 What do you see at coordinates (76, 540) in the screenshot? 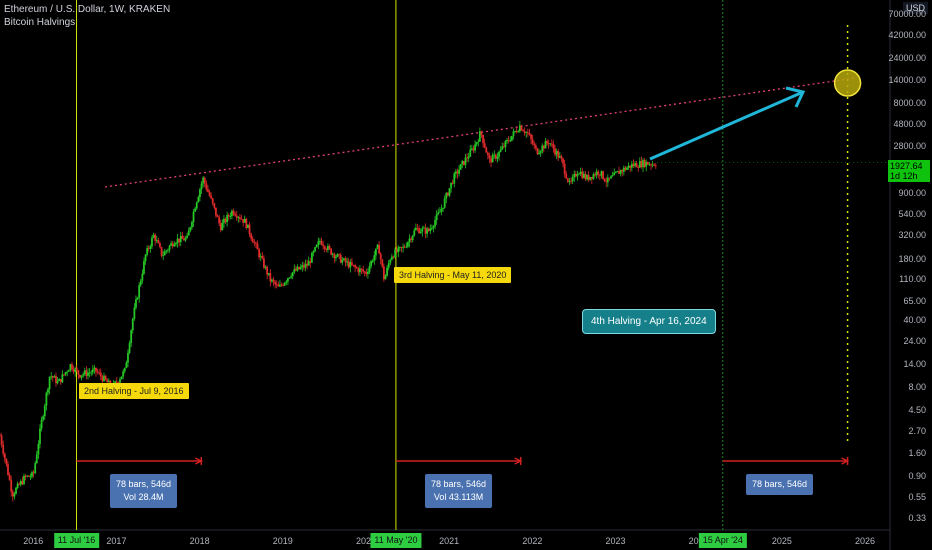
I see `halving-date-tag: 11 Jul '16` at bounding box center [76, 540].